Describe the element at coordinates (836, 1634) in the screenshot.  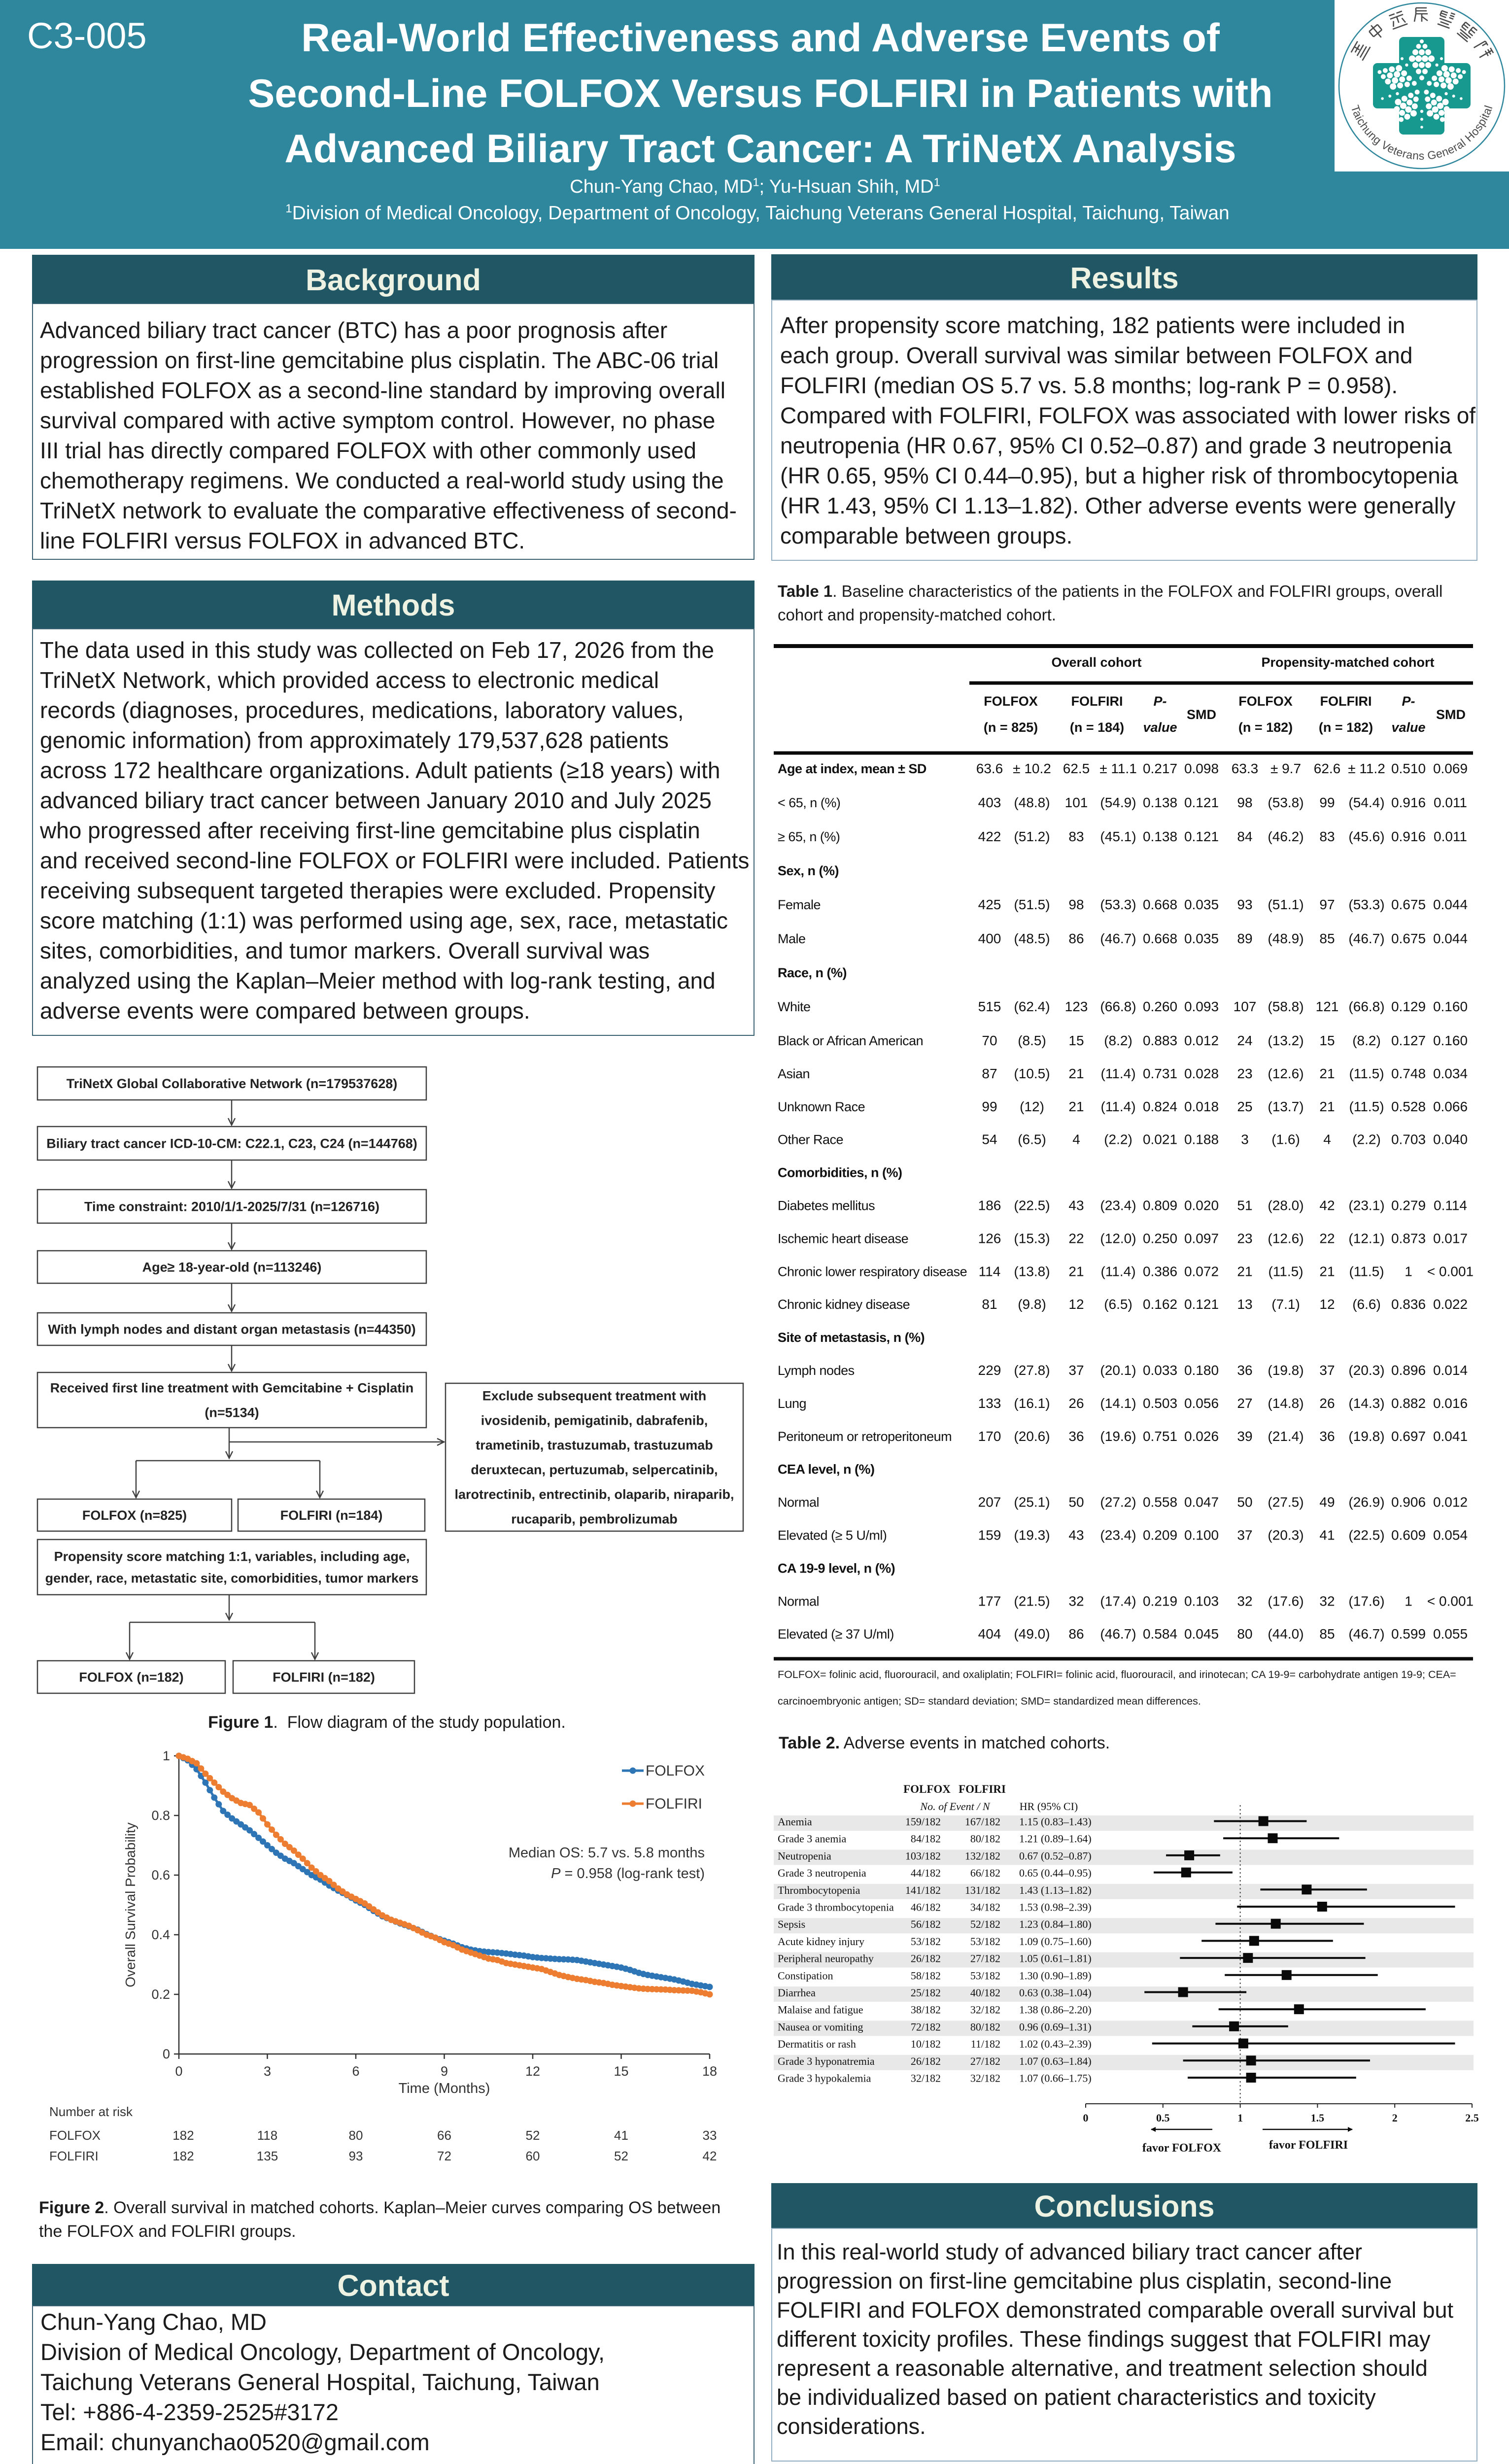
I see `svg-text: Elevated (≥ 37 U/ml)` at that location.